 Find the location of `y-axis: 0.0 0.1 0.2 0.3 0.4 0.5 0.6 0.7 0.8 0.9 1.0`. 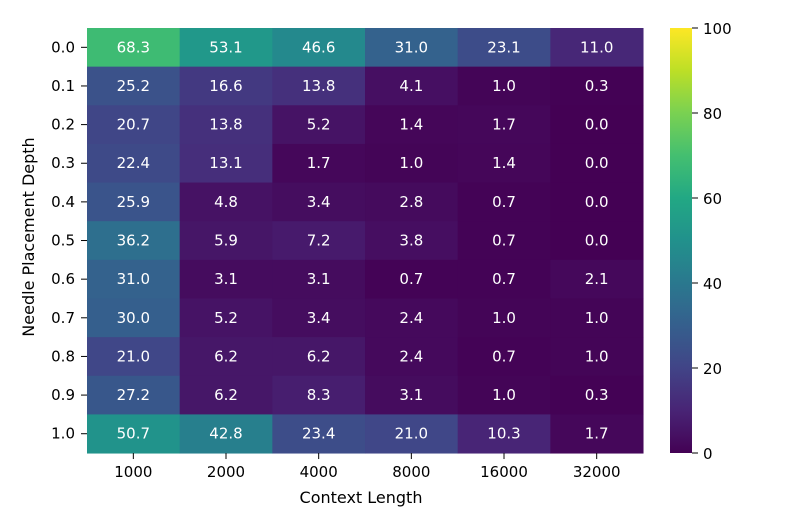

y-axis: 0.0 0.1 0.2 0.3 0.4 0.5 0.6 0.7 0.8 0.9 1.0 is located at coordinates (69, 240).